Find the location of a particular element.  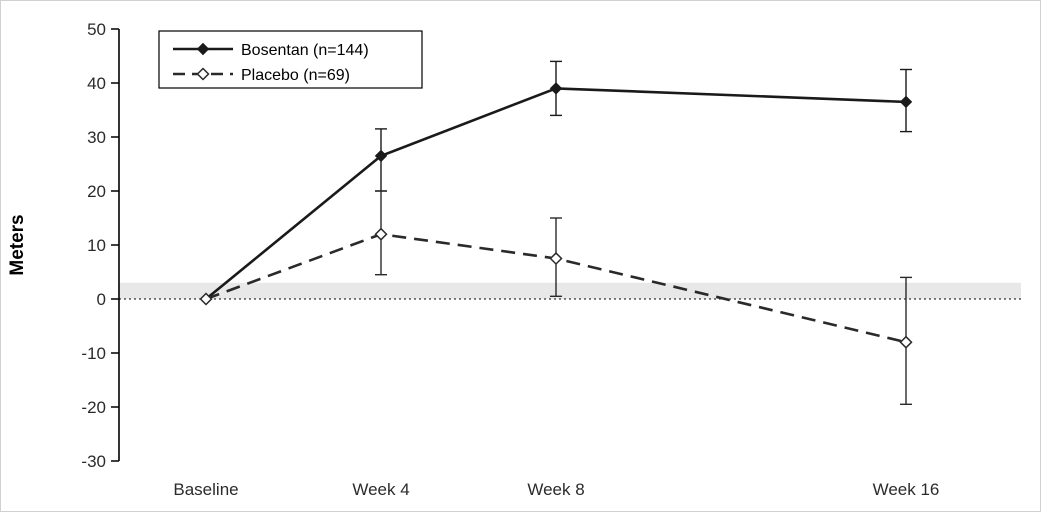

y-tick-label: 10 is located at coordinates (96, 245).